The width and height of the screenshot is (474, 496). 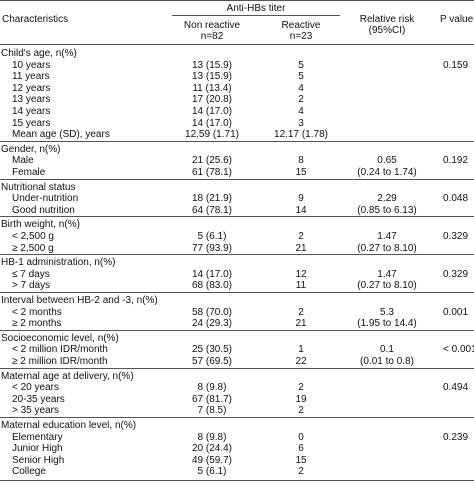 What do you see at coordinates (387, 312) in the screenshot?
I see `relative-risk-value: 5.3` at bounding box center [387, 312].